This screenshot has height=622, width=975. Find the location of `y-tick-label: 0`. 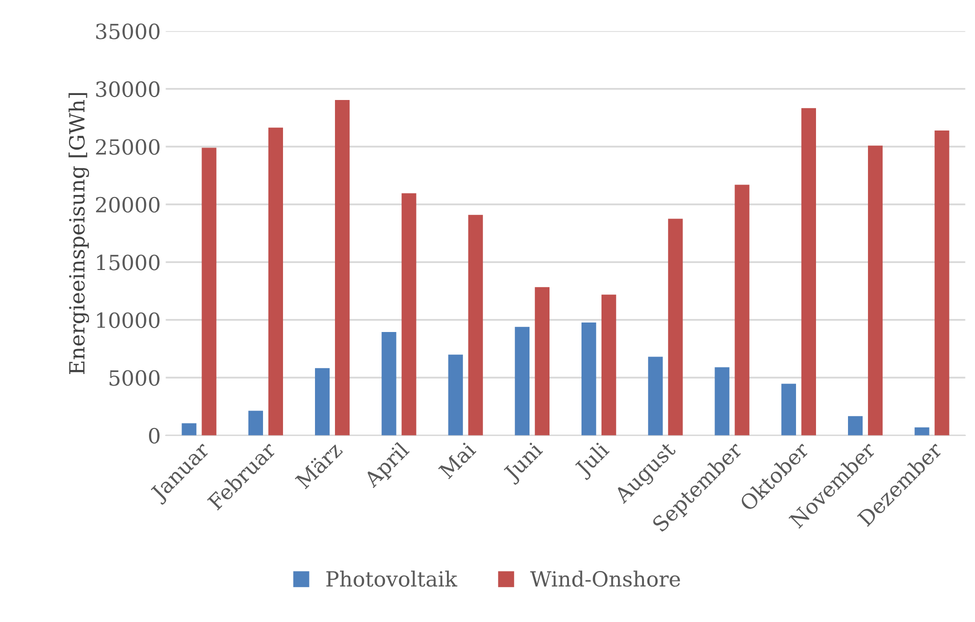

y-tick-label: 0 is located at coordinates (154, 436).